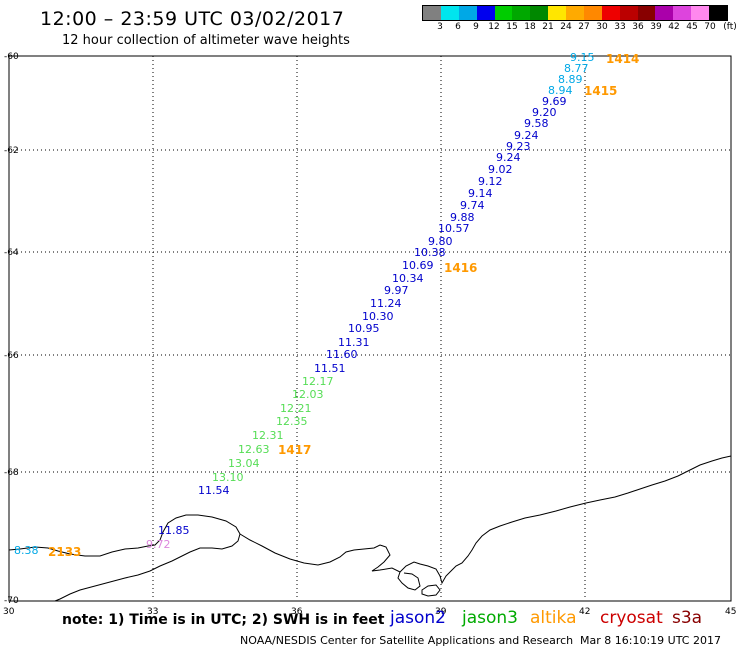 This screenshot has width=740, height=650. Describe the element at coordinates (730, 27) in the screenshot. I see `scale-label: (ft)` at that location.